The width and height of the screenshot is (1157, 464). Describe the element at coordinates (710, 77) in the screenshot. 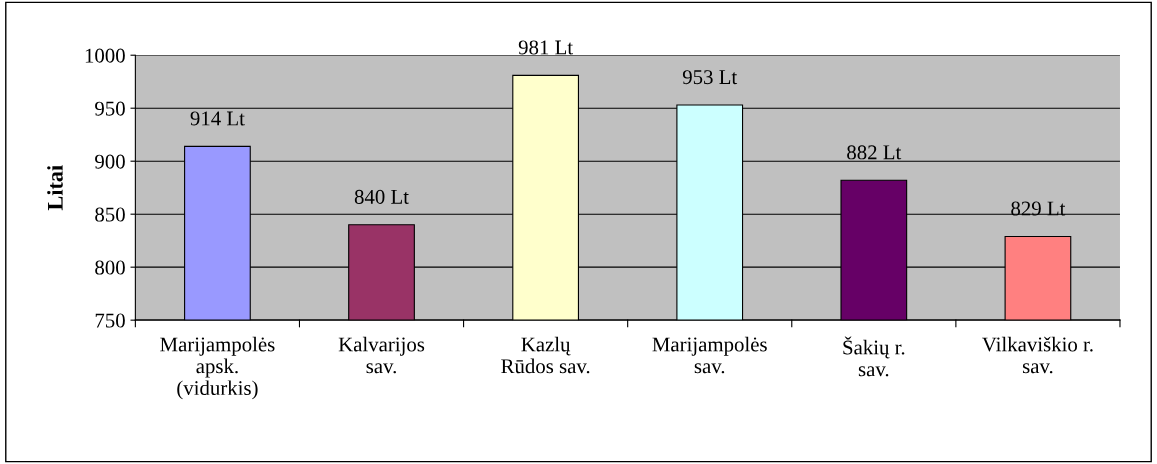

I see `data-label: 953 Lt` at that location.